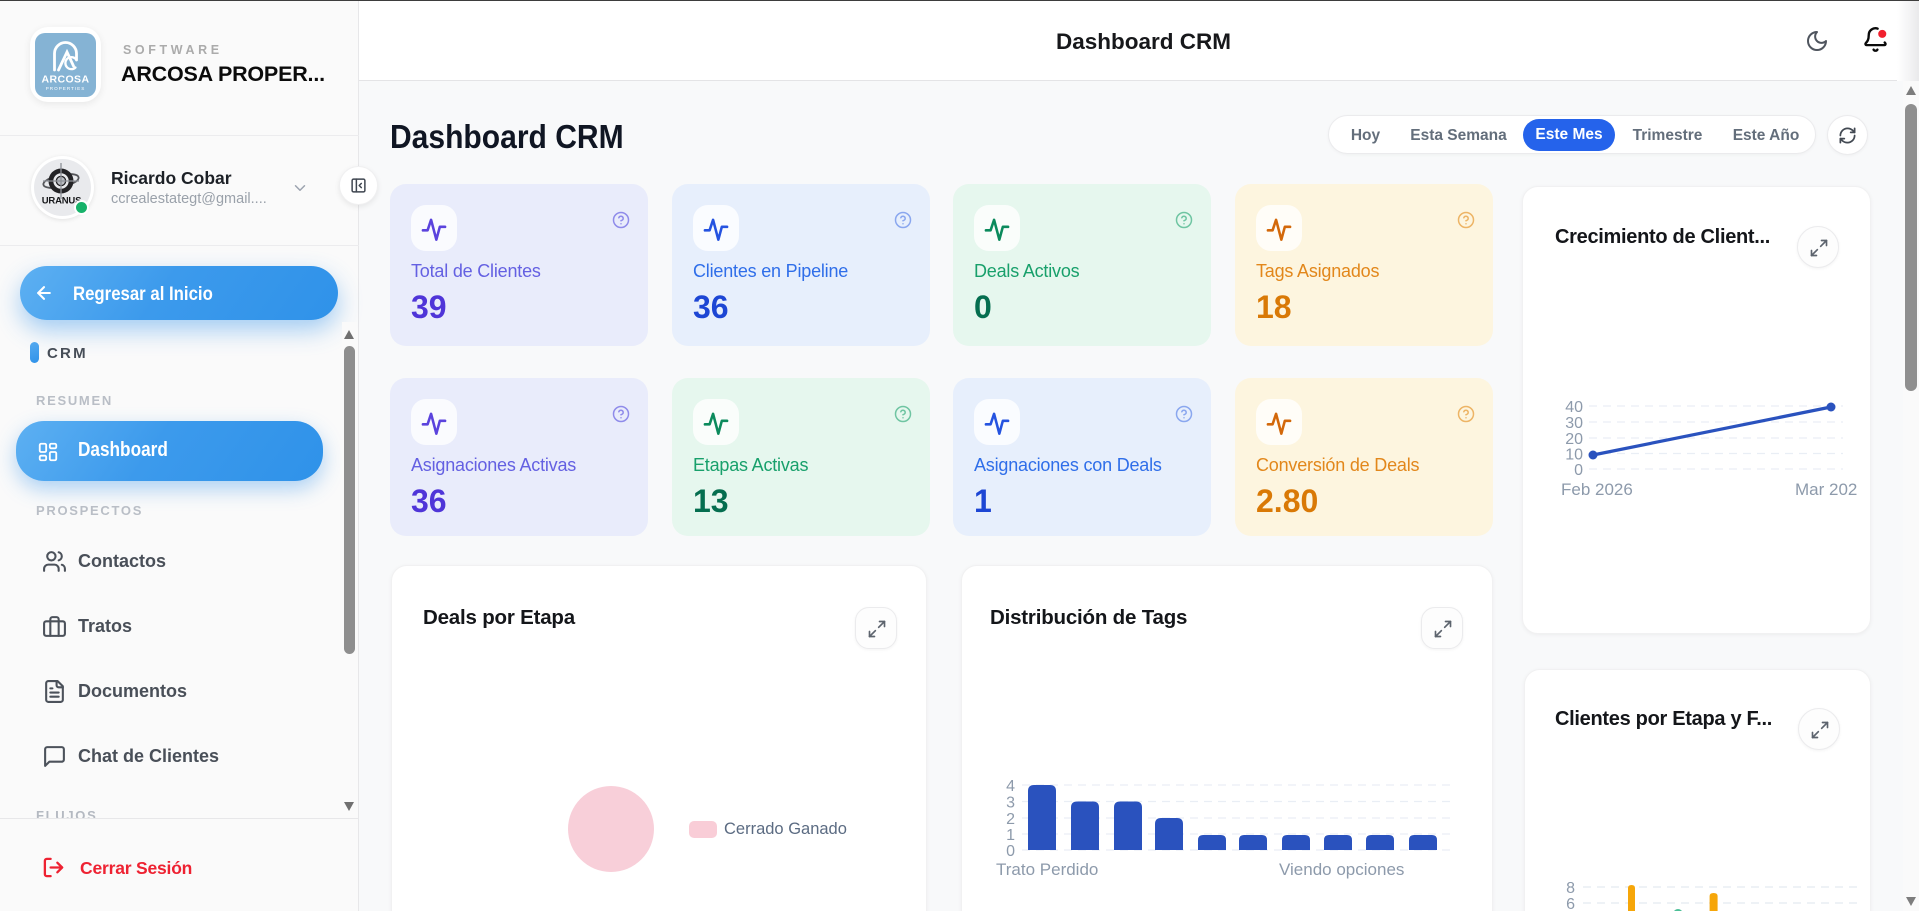 This screenshot has height=911, width=1919. What do you see at coordinates (1570, 903) in the screenshot?
I see `svg-text: 6` at bounding box center [1570, 903].